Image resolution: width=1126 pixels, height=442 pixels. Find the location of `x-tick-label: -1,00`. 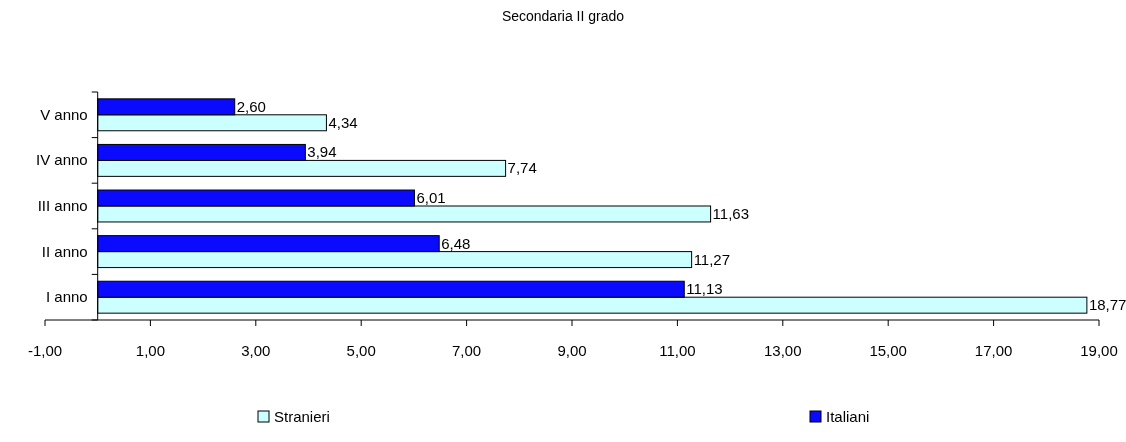

x-tick-label: -1,00 is located at coordinates (45, 350).